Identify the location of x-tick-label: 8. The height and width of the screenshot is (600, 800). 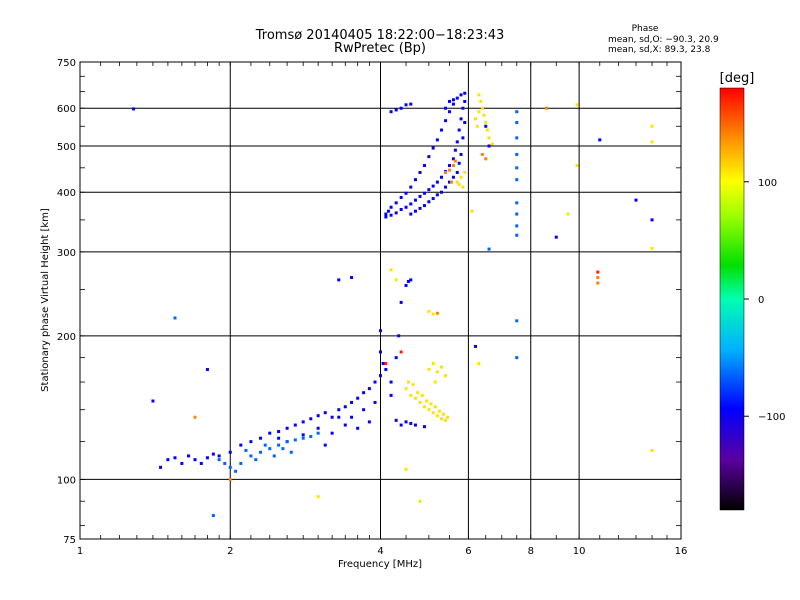
(531, 551).